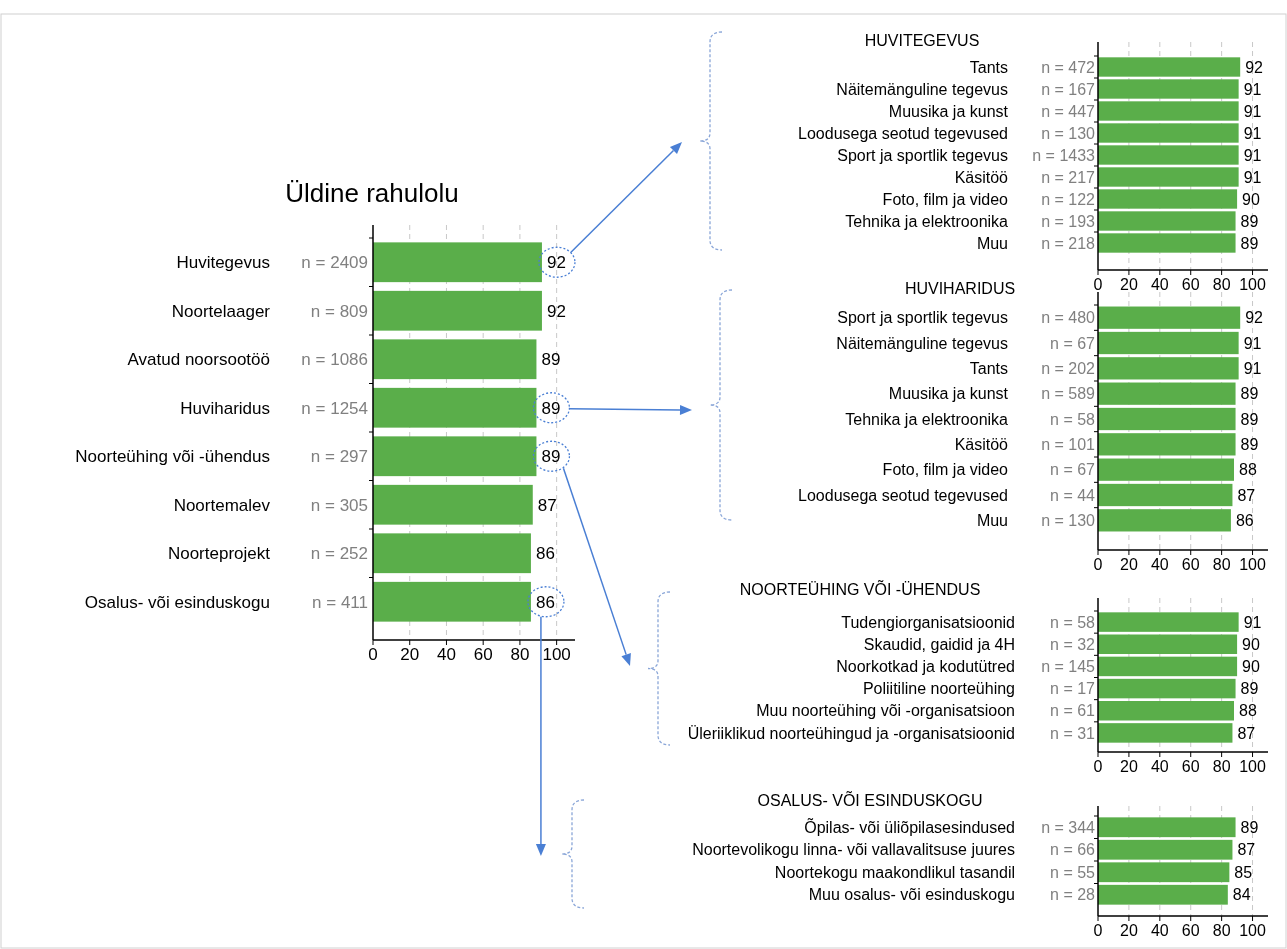 The image size is (1287, 949). I want to click on text: n = 2409, so click(334, 263).